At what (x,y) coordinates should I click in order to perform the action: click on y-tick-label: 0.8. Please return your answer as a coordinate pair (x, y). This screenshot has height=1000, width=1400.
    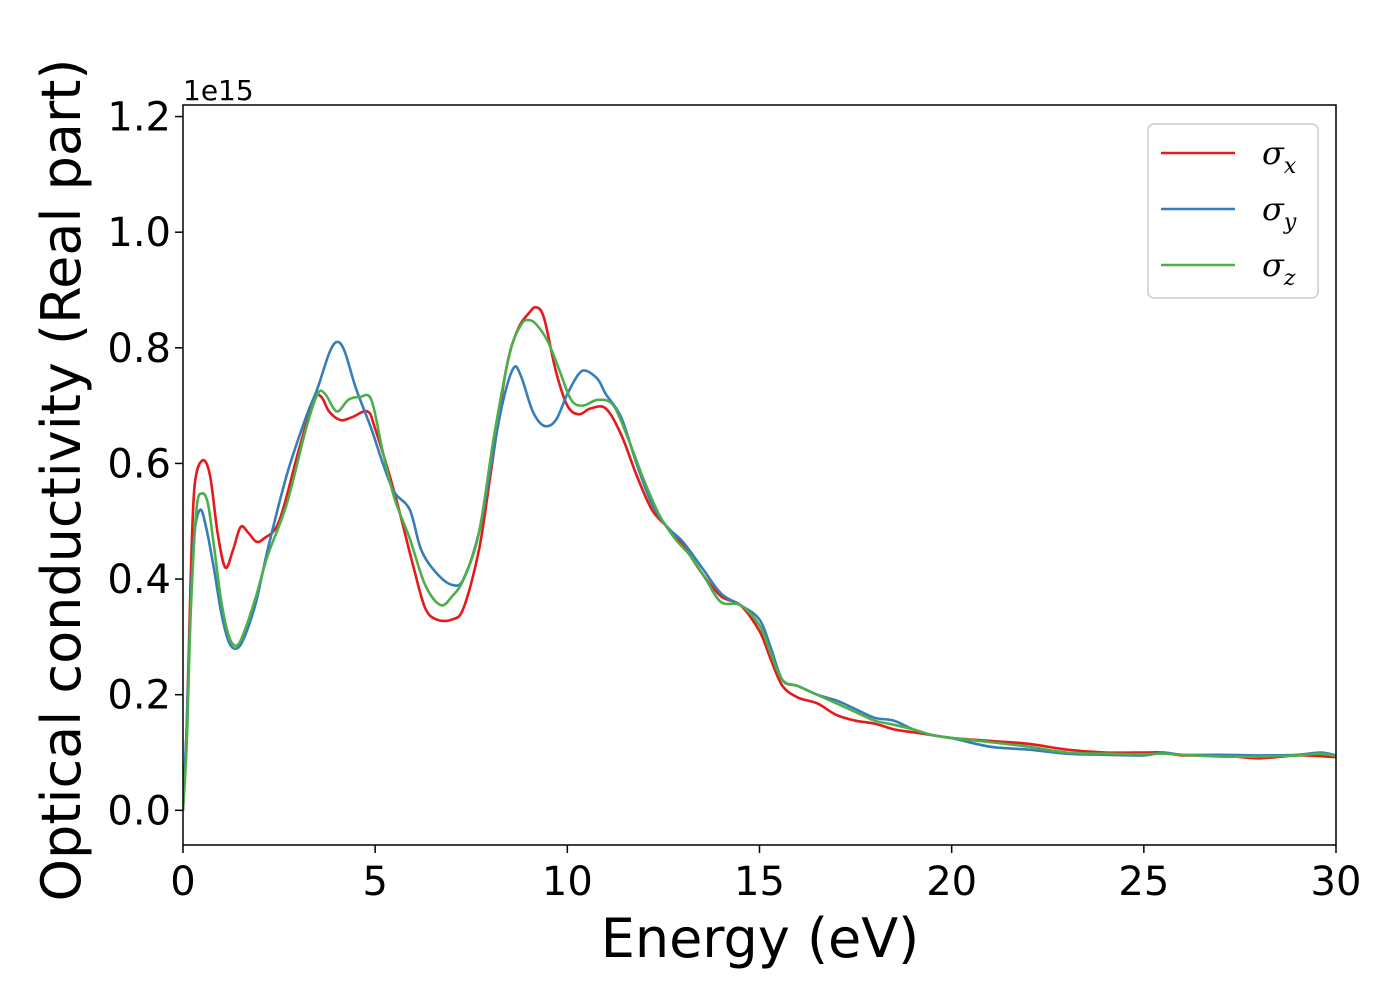
    Looking at the image, I should click on (139, 349).